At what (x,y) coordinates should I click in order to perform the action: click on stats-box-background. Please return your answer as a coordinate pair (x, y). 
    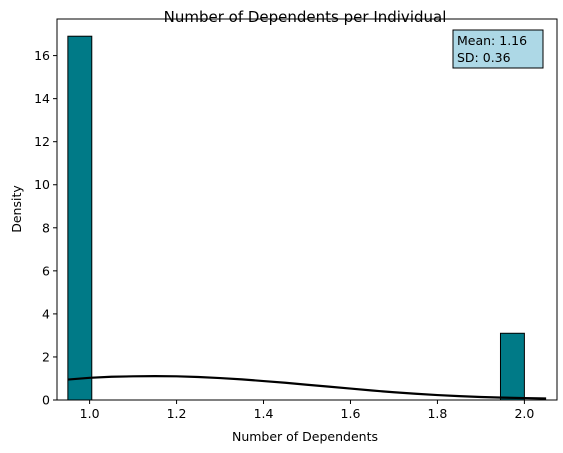
    Looking at the image, I should click on (498, 49).